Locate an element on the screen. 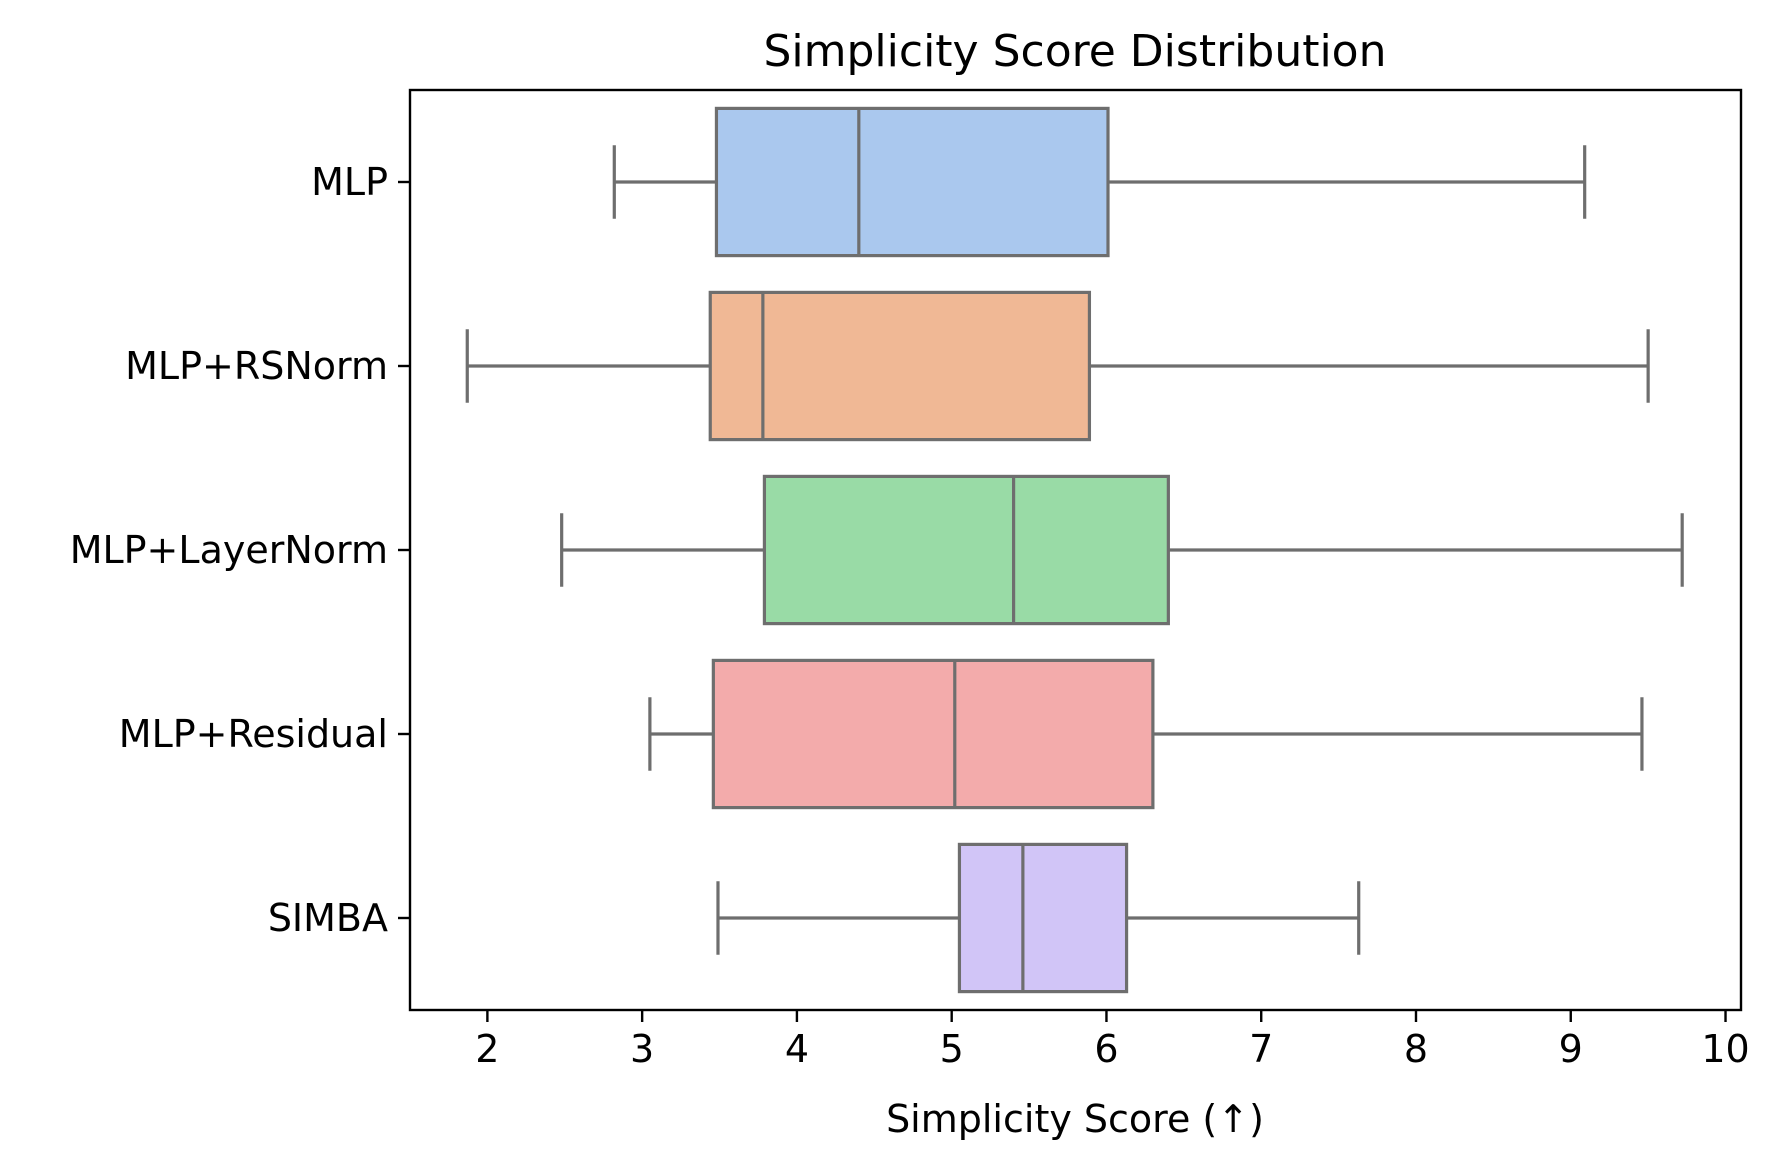  box-mlp-residual is located at coordinates (933, 734).